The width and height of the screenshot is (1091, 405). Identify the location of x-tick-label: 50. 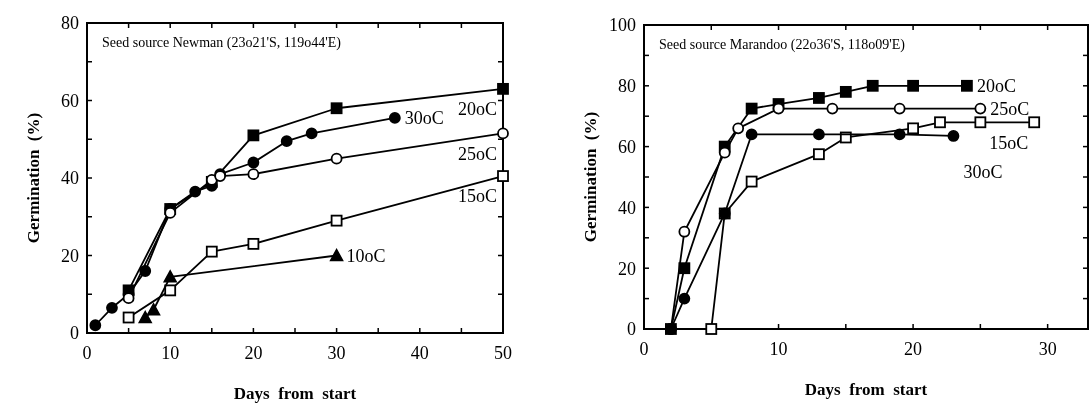
(503, 353).